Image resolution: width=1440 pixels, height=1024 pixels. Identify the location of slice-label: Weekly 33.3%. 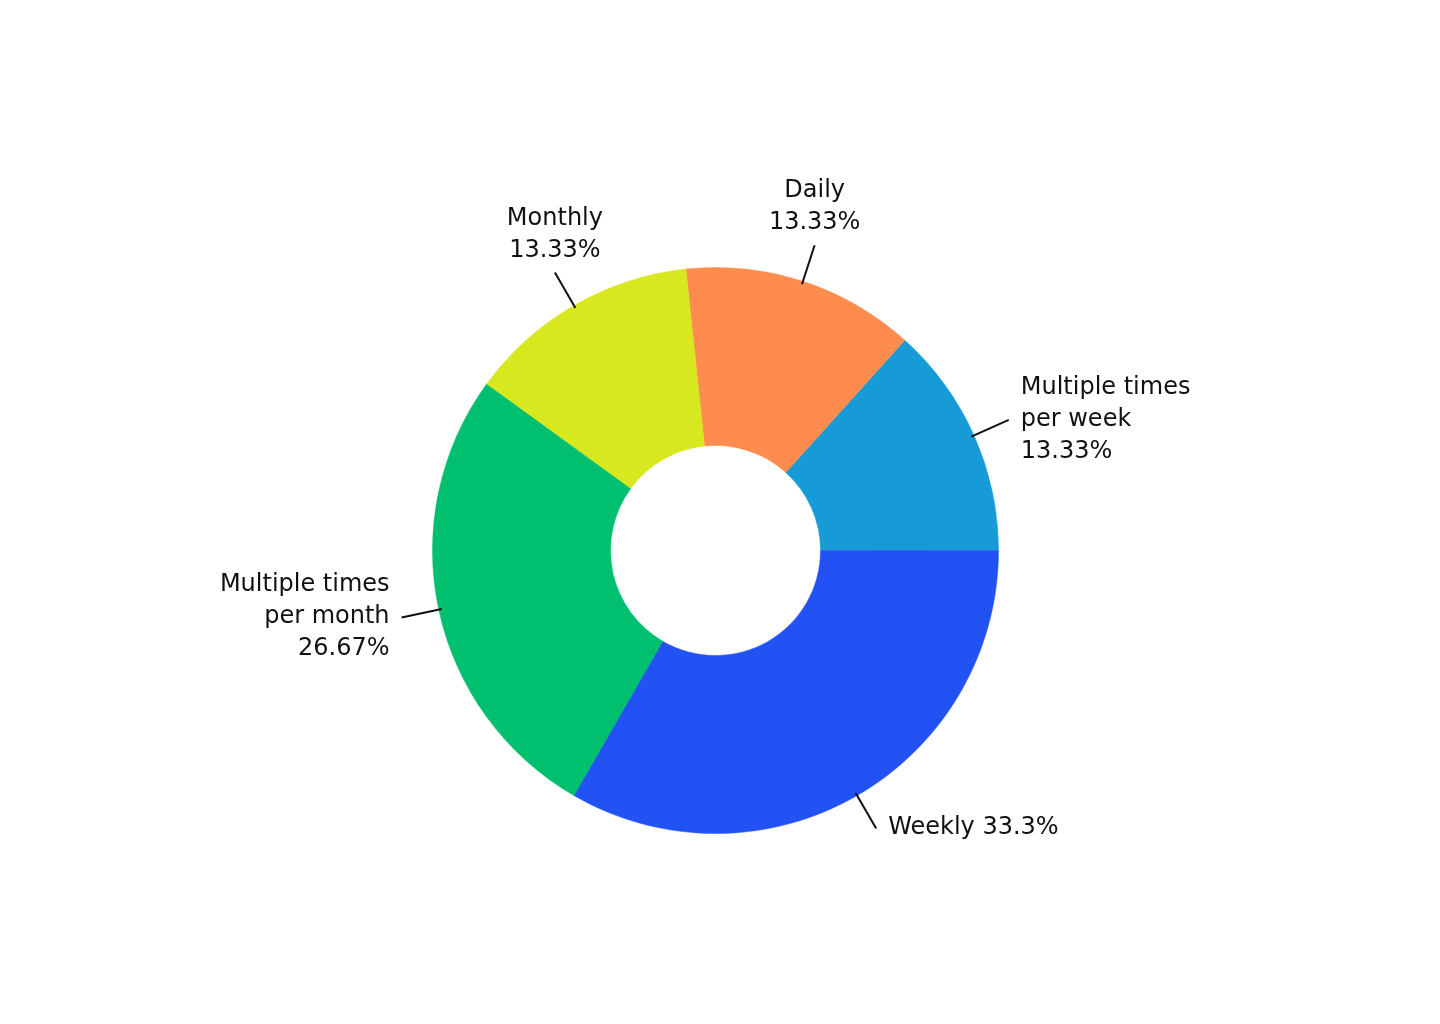
(973, 826).